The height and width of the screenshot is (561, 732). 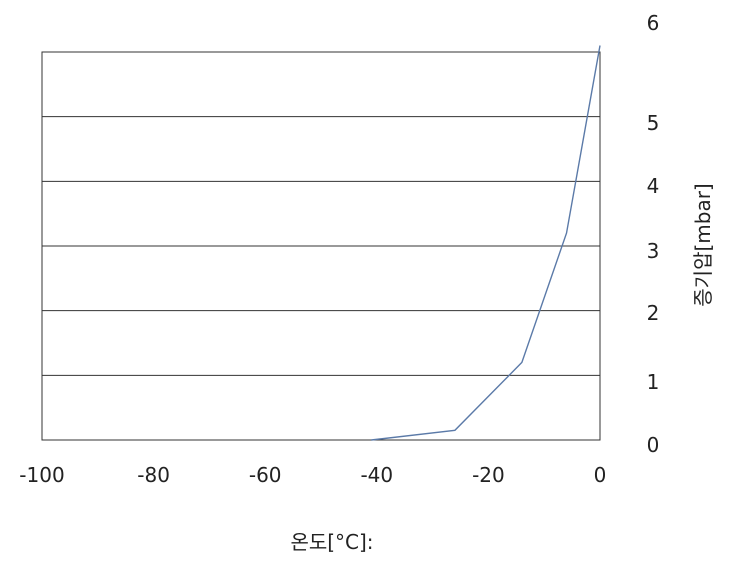 What do you see at coordinates (653, 23) in the screenshot?
I see `y-tick-label: 6` at bounding box center [653, 23].